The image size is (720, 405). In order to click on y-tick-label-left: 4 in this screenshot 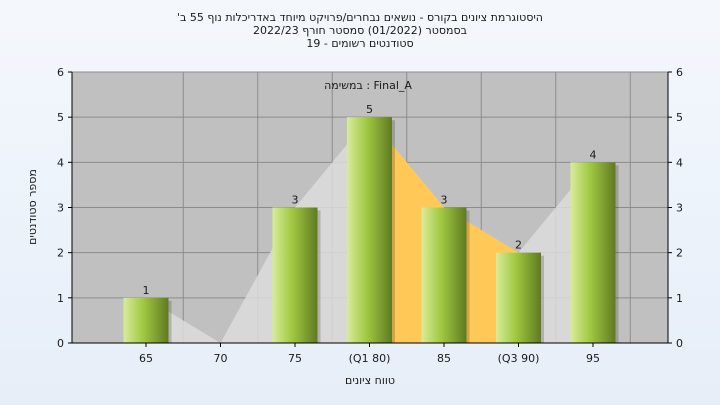, I will do `click(60, 162)`.